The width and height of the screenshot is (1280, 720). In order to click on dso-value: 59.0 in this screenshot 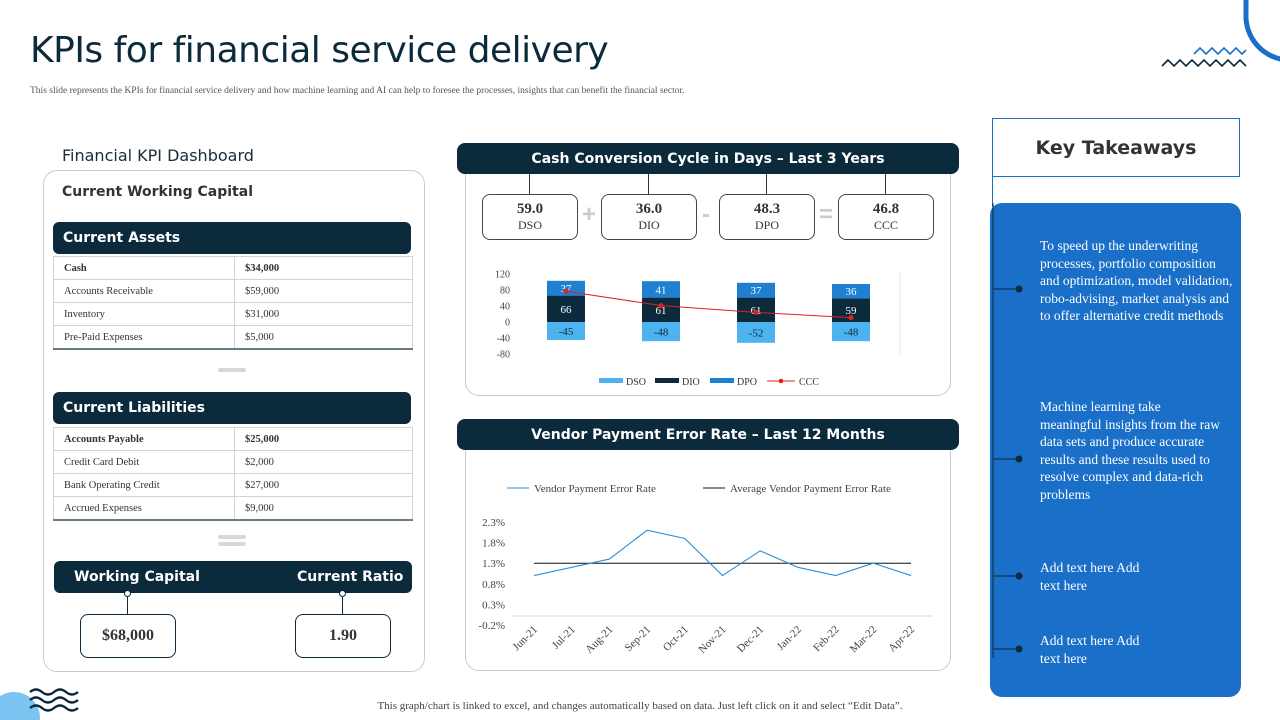, I will do `click(530, 209)`.